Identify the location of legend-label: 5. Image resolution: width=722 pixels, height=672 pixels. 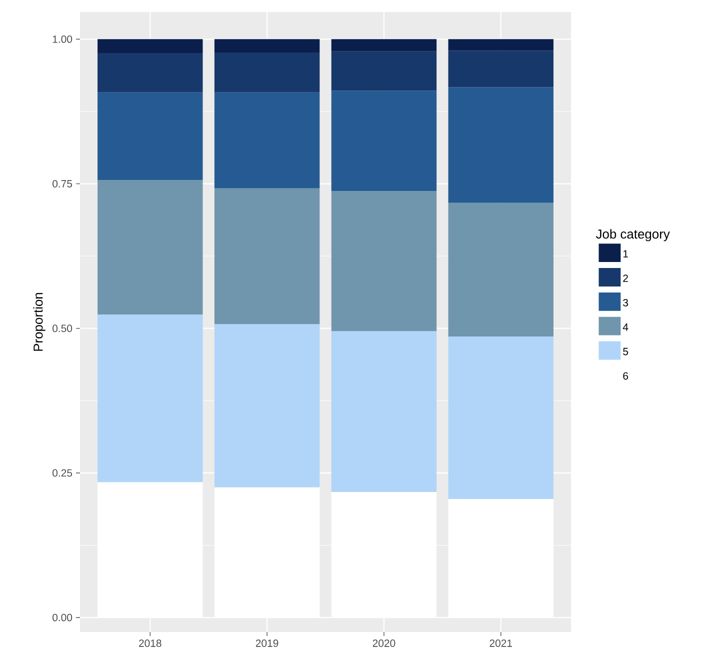
(625, 352).